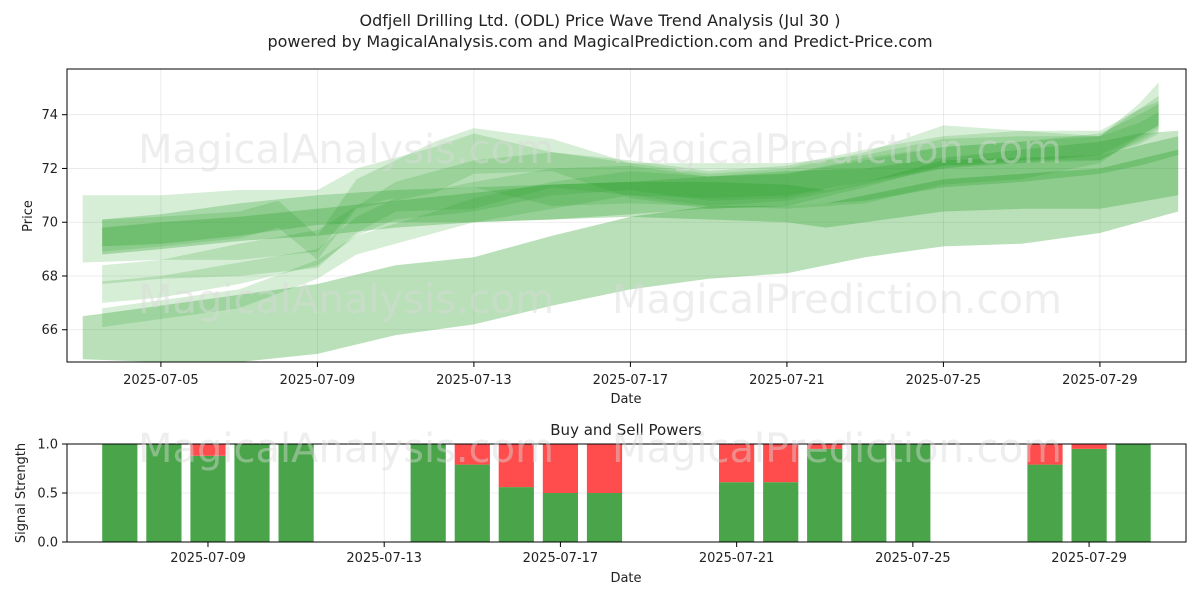 The width and height of the screenshot is (1200, 600). I want to click on watermark-prediction-bottom: MagicalPrediction.com, so click(837, 449).